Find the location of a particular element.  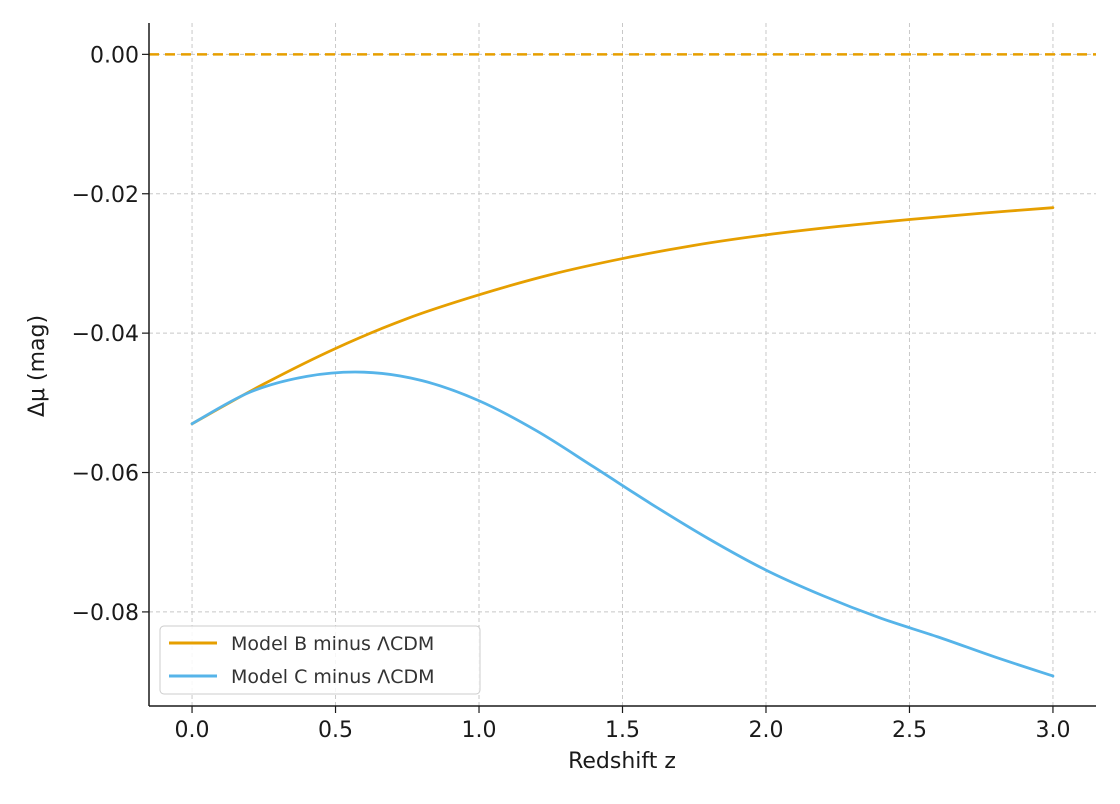

x-tick-label: 2.5 is located at coordinates (909, 730).